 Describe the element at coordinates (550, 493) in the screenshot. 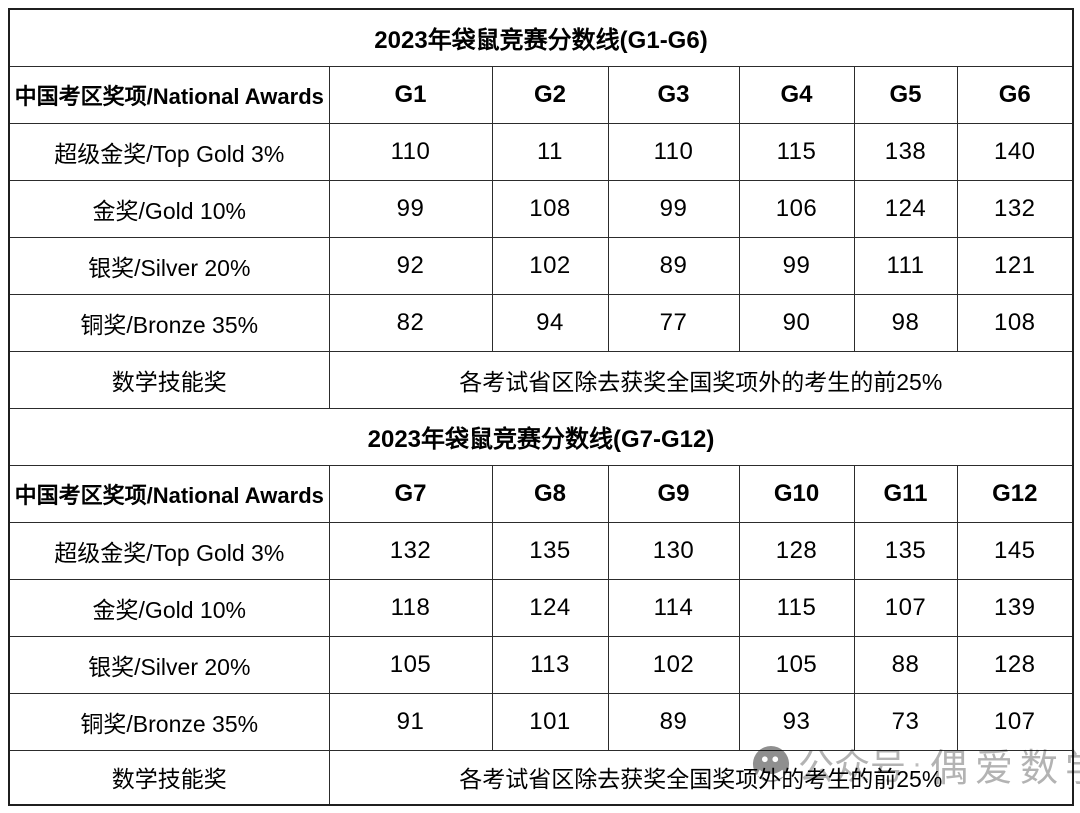

I see `grade-column-header-g8: G8` at that location.